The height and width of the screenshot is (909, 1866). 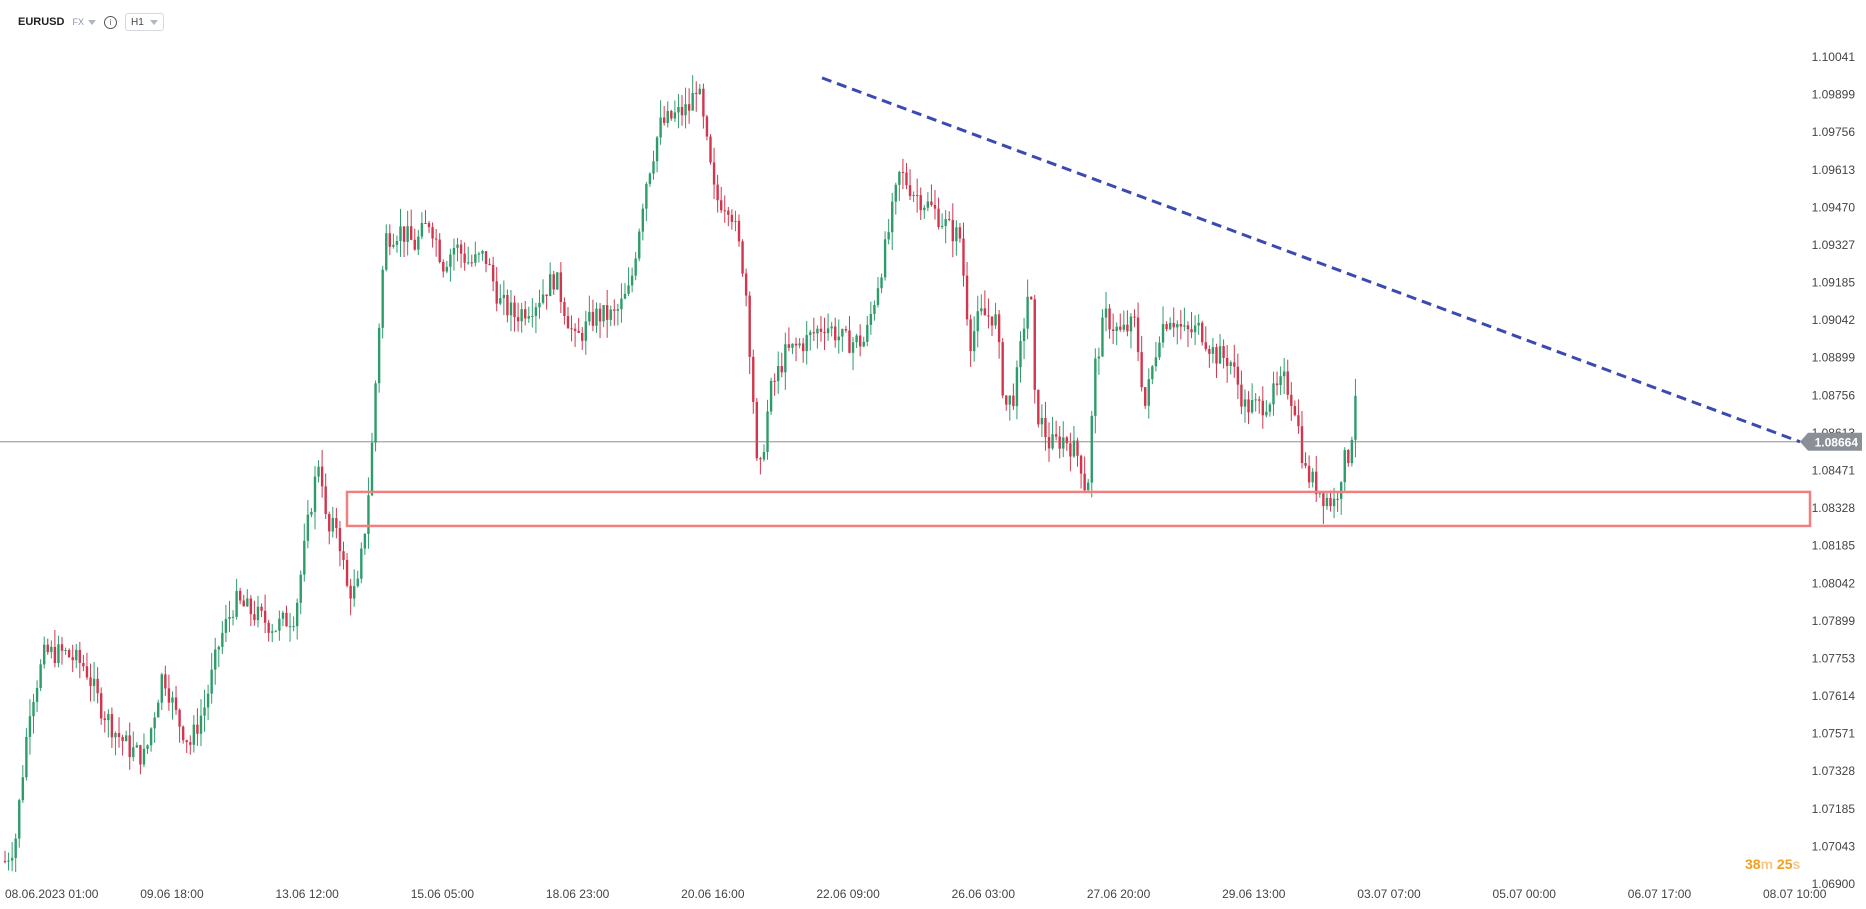 I want to click on time-tick-label: 29.06 13:00, so click(x=1254, y=894).